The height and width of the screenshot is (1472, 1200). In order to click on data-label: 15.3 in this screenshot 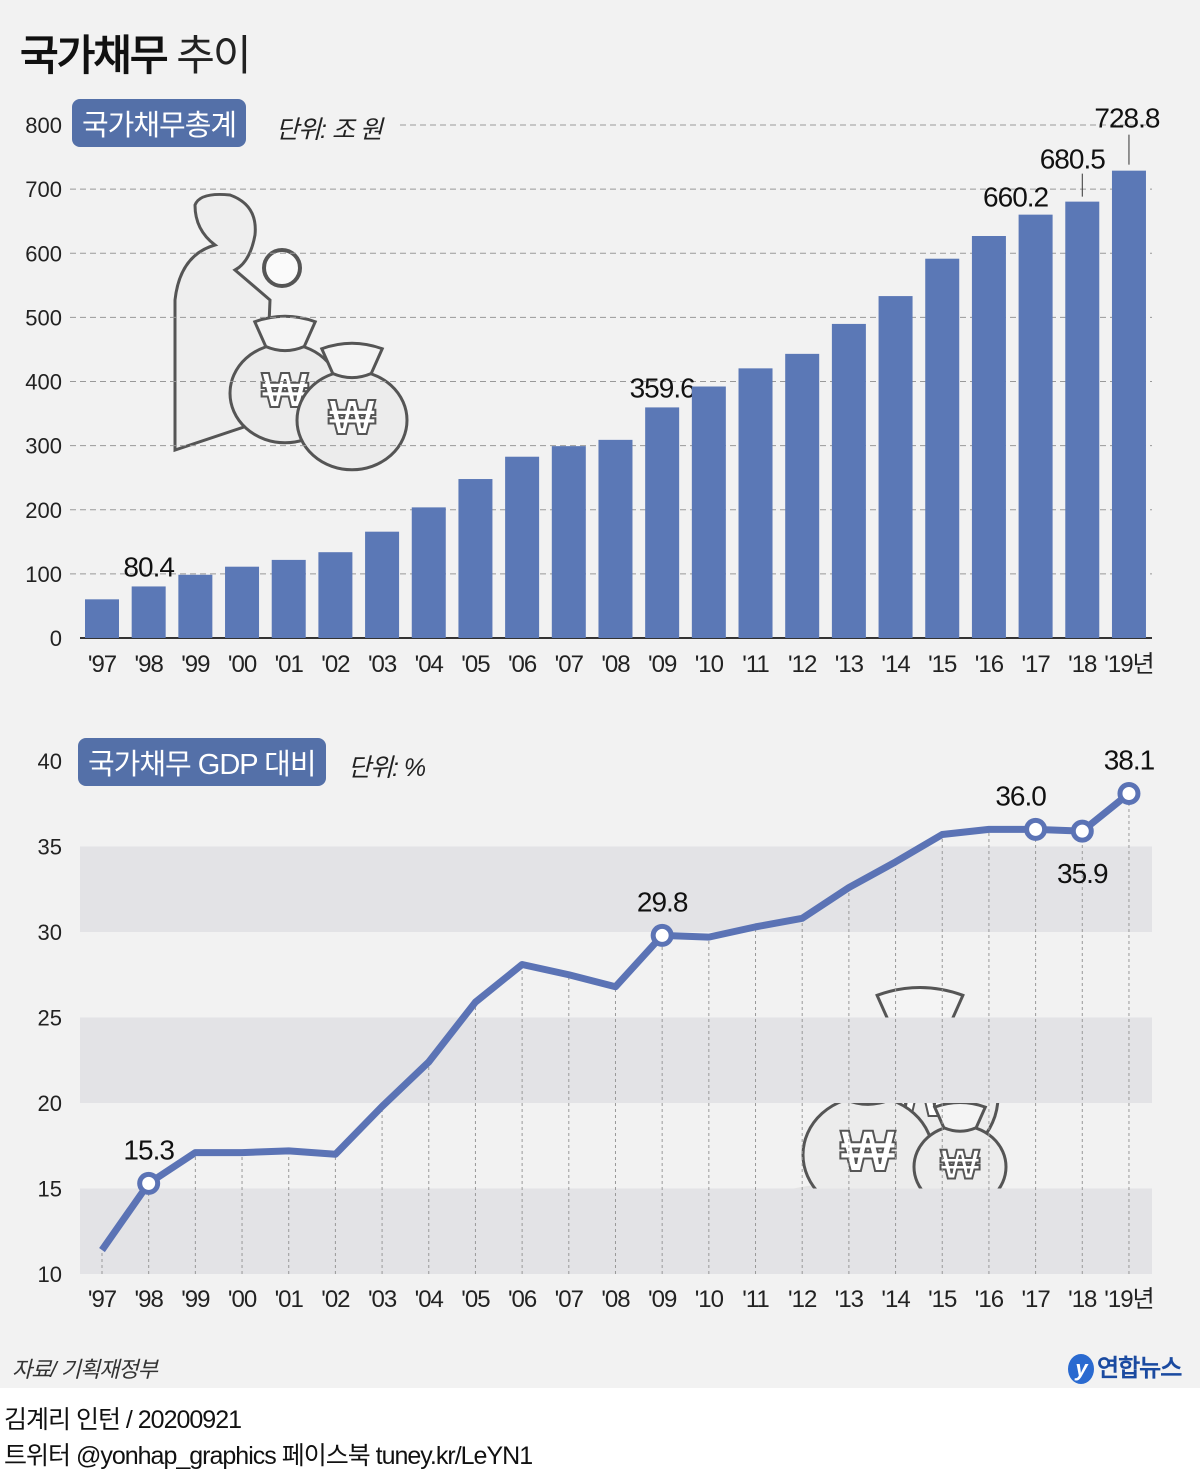, I will do `click(148, 1149)`.